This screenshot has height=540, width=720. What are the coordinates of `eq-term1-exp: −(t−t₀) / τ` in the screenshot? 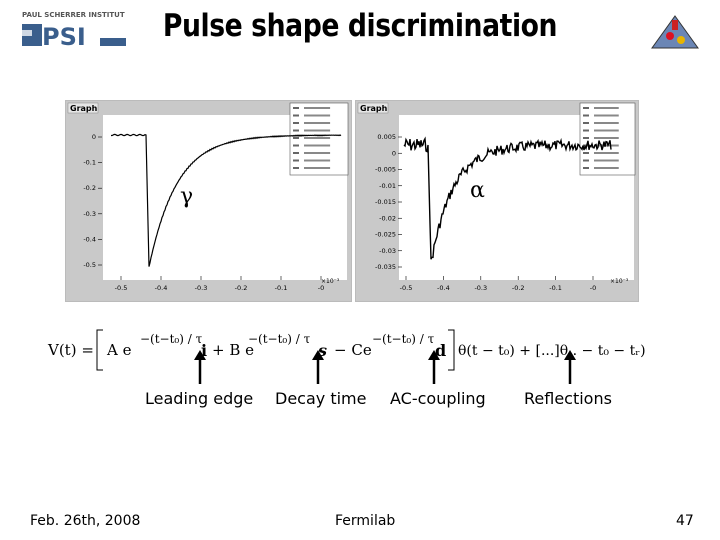 It's located at (171, 339).